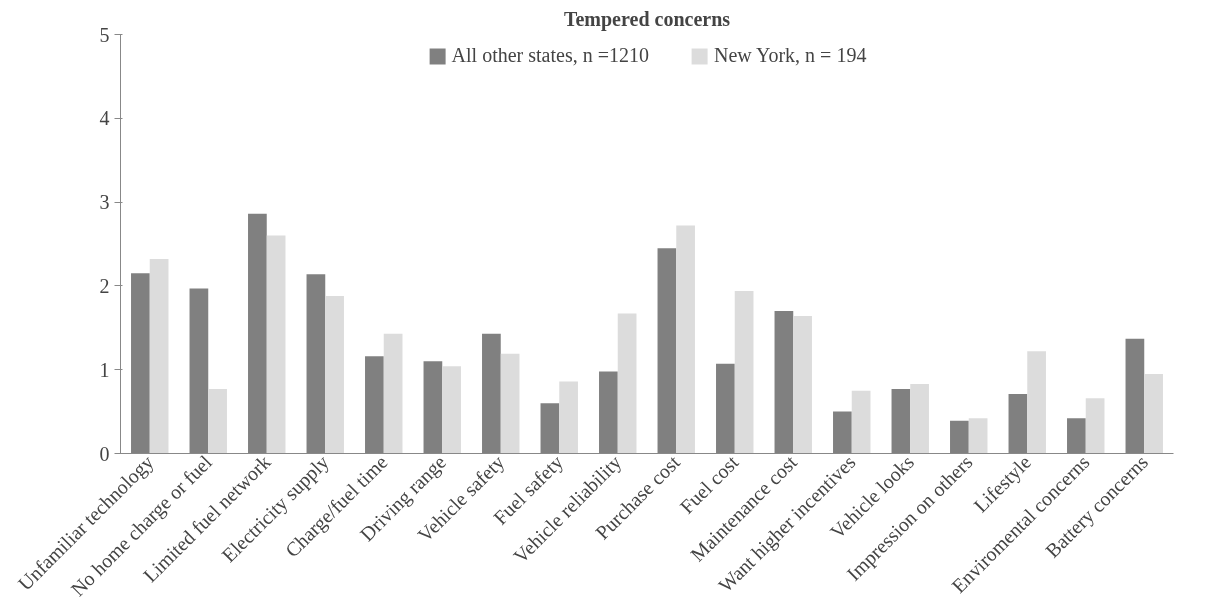  Describe the element at coordinates (104, 118) in the screenshot. I see `y-tick-label: 4` at that location.